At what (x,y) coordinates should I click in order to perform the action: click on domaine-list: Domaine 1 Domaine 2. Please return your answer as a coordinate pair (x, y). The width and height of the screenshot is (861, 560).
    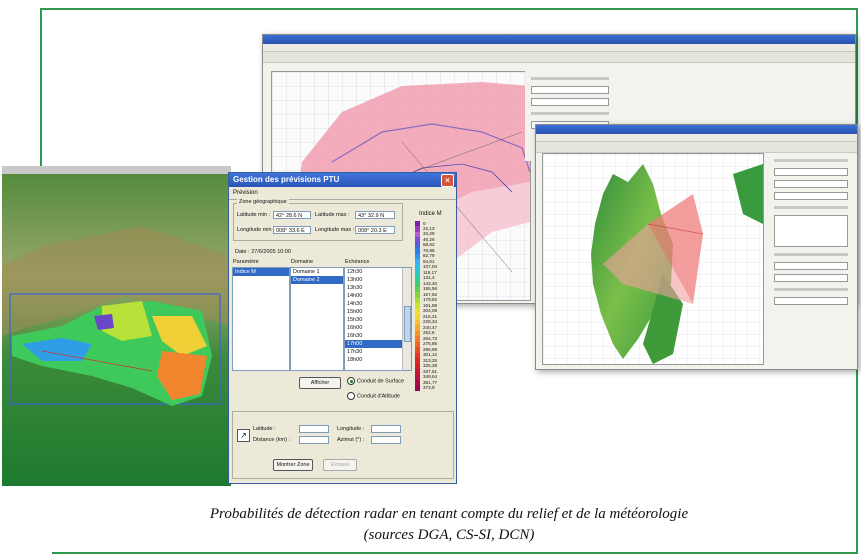
    Looking at the image, I should click on (317, 319).